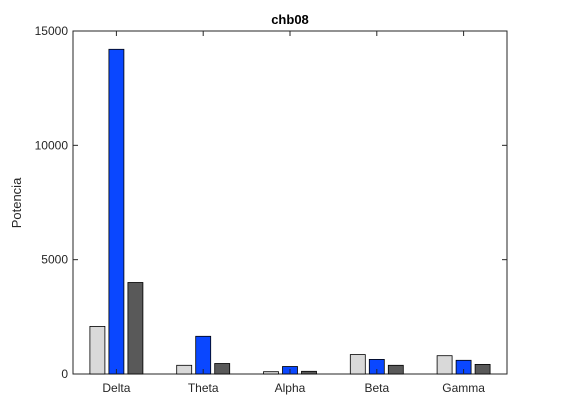  I want to click on y-tick-label: 0, so click(64, 374).